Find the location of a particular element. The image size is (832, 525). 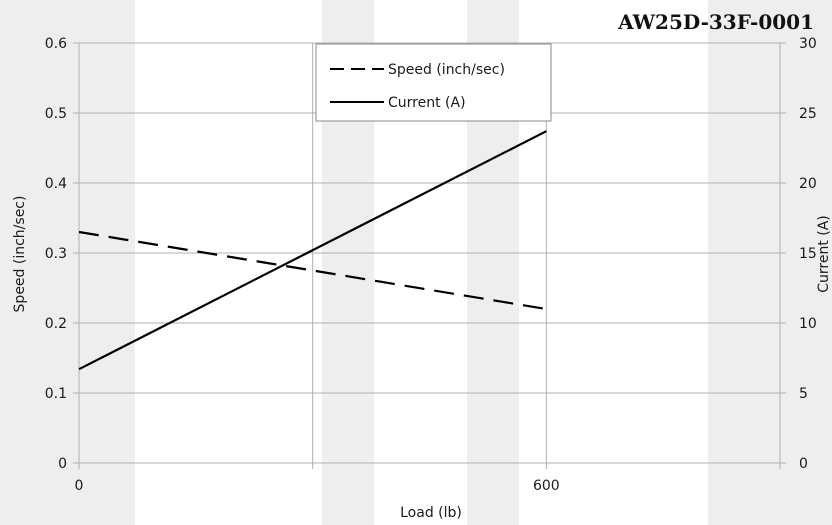

y2-tick-label: 25 is located at coordinates (808, 114).